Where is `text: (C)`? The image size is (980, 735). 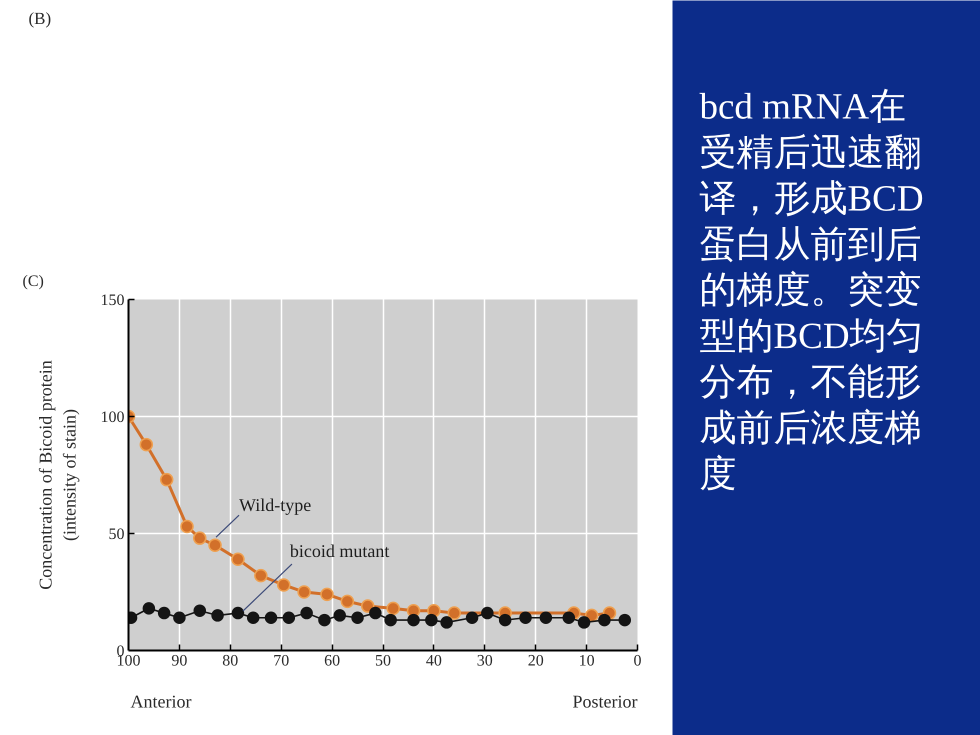
text: (C) is located at coordinates (33, 281).